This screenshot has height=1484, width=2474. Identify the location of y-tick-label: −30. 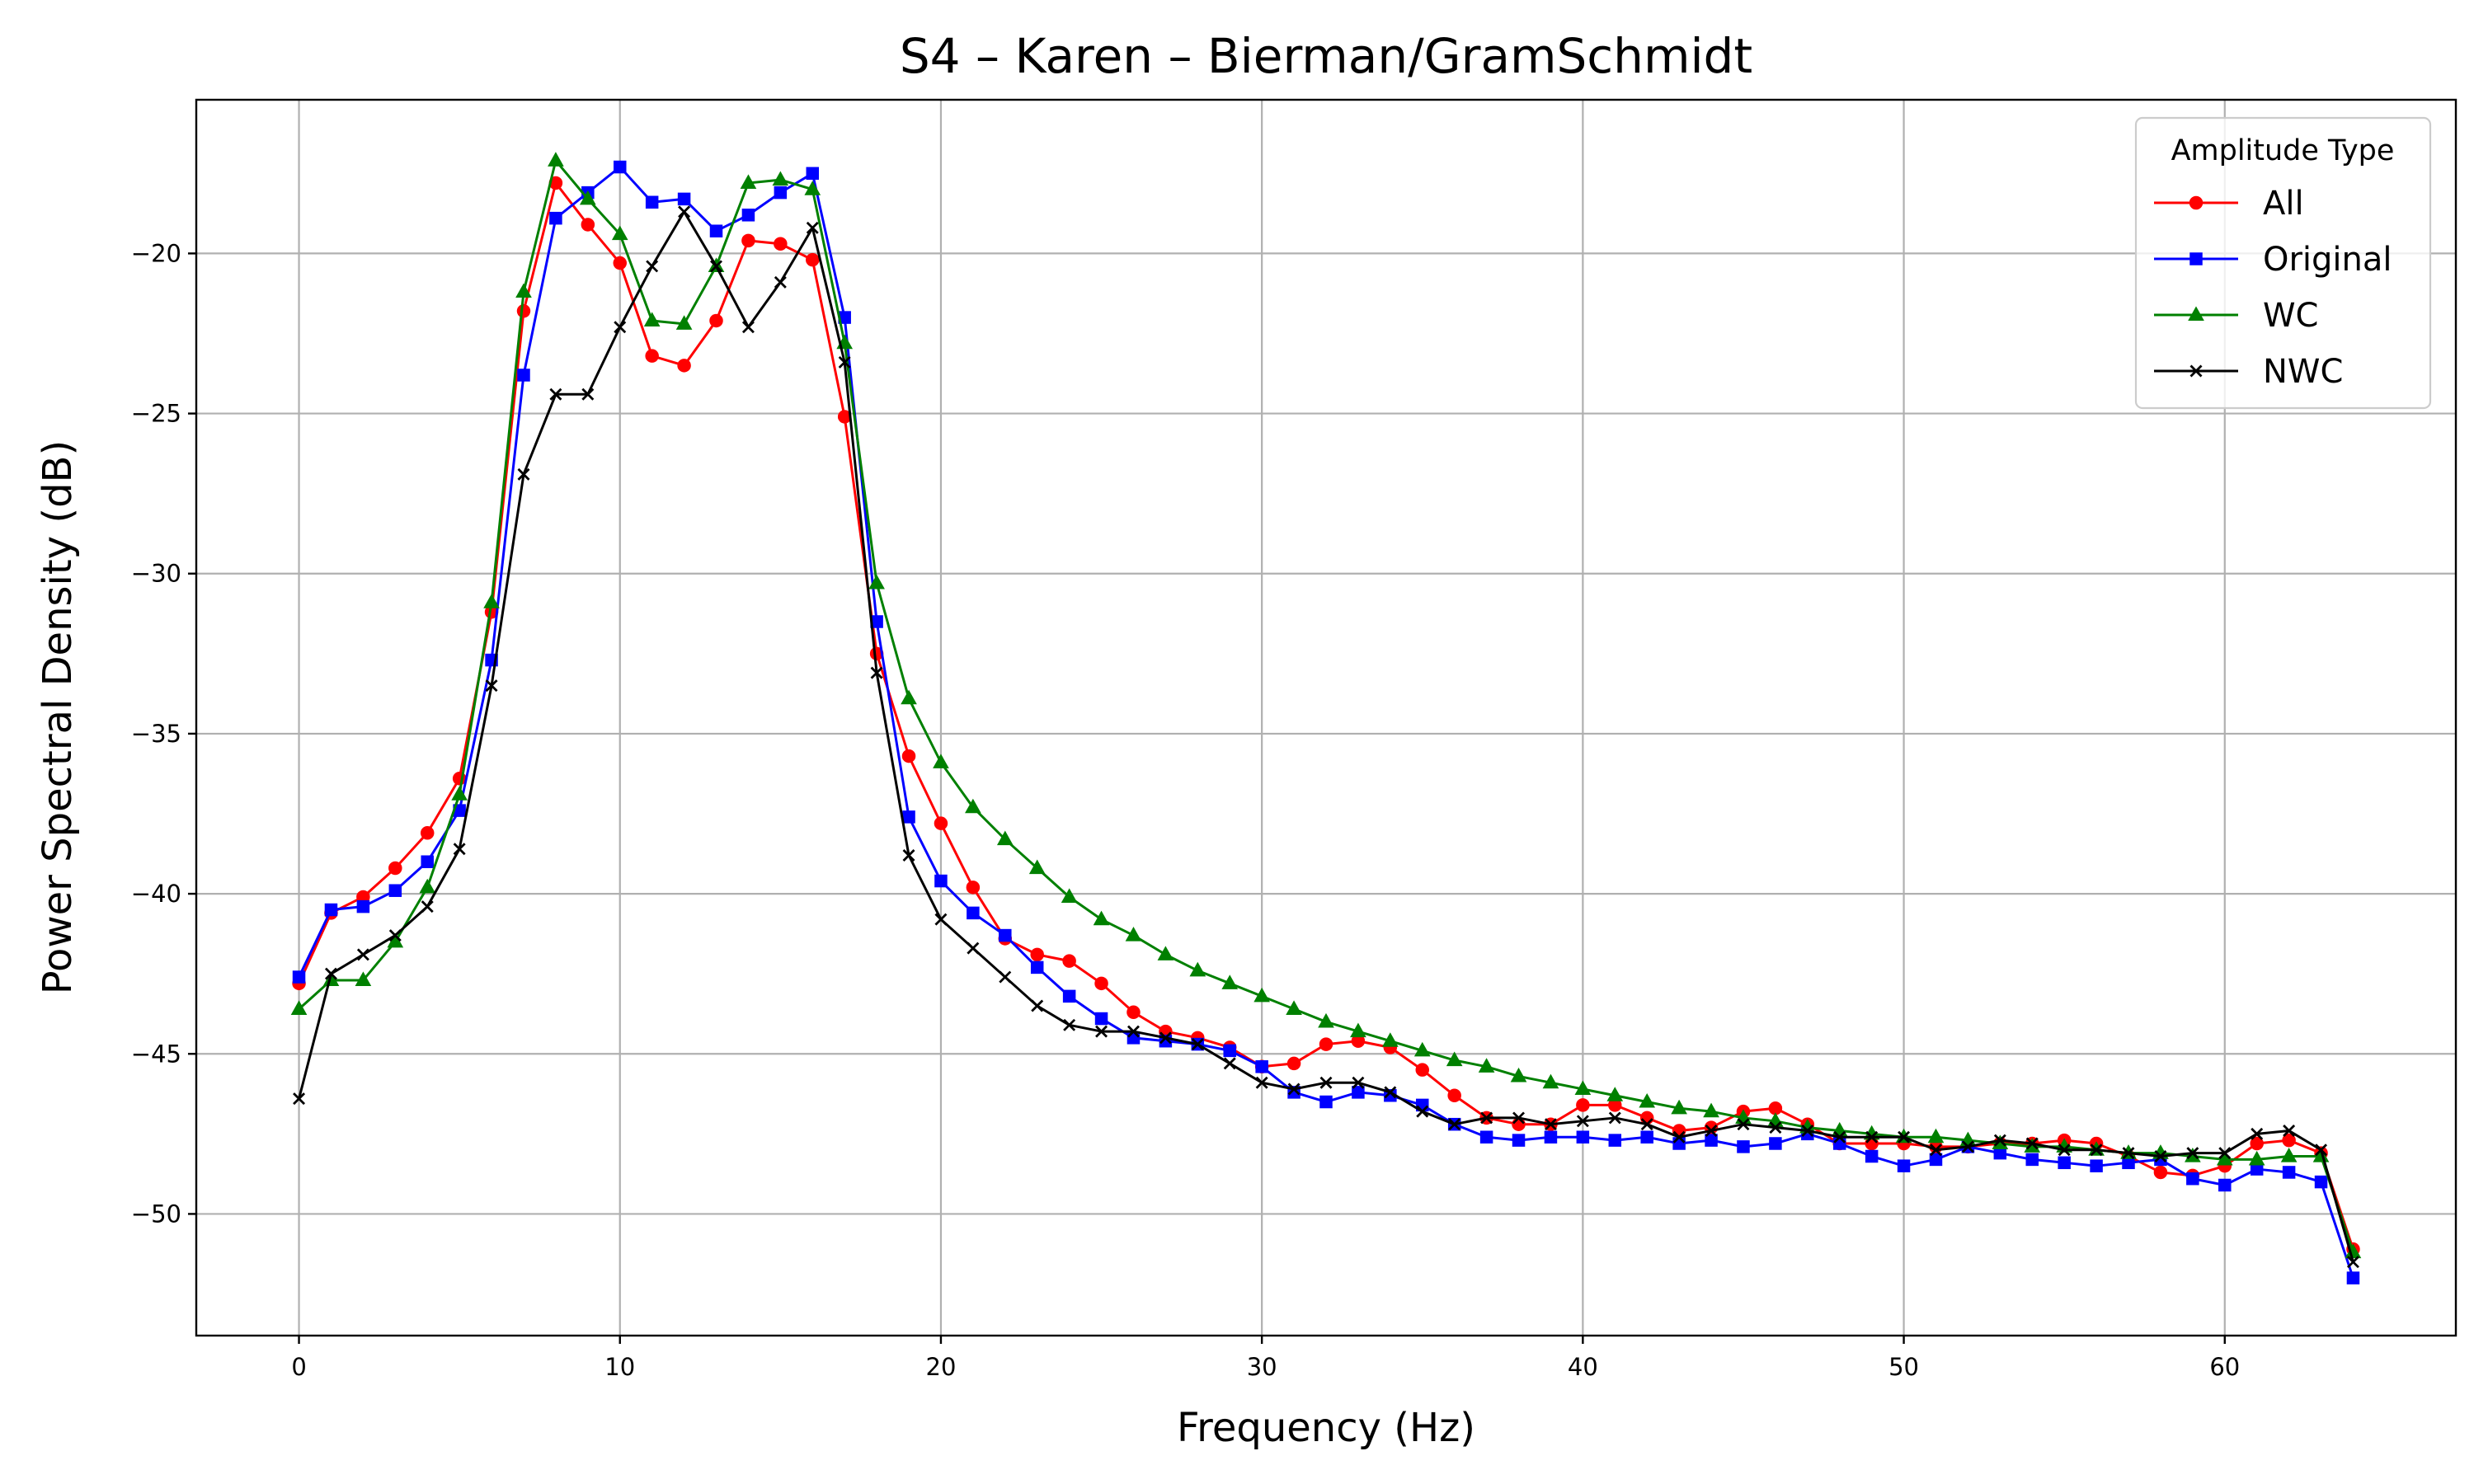
(156, 574).